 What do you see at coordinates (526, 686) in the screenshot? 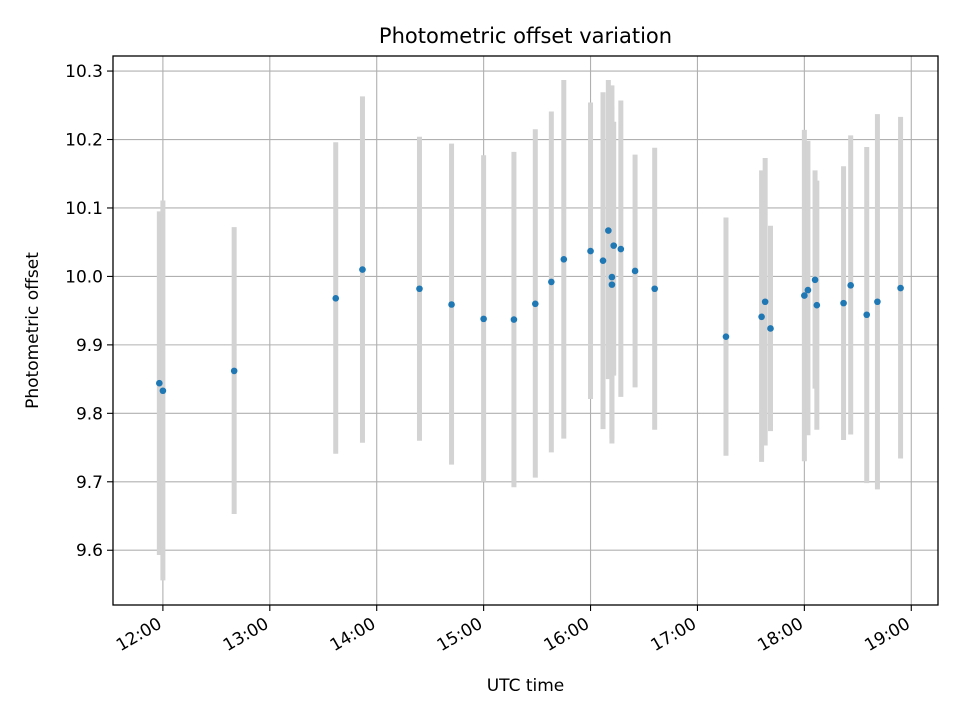
I see `x-axis-label: UTC time` at bounding box center [526, 686].